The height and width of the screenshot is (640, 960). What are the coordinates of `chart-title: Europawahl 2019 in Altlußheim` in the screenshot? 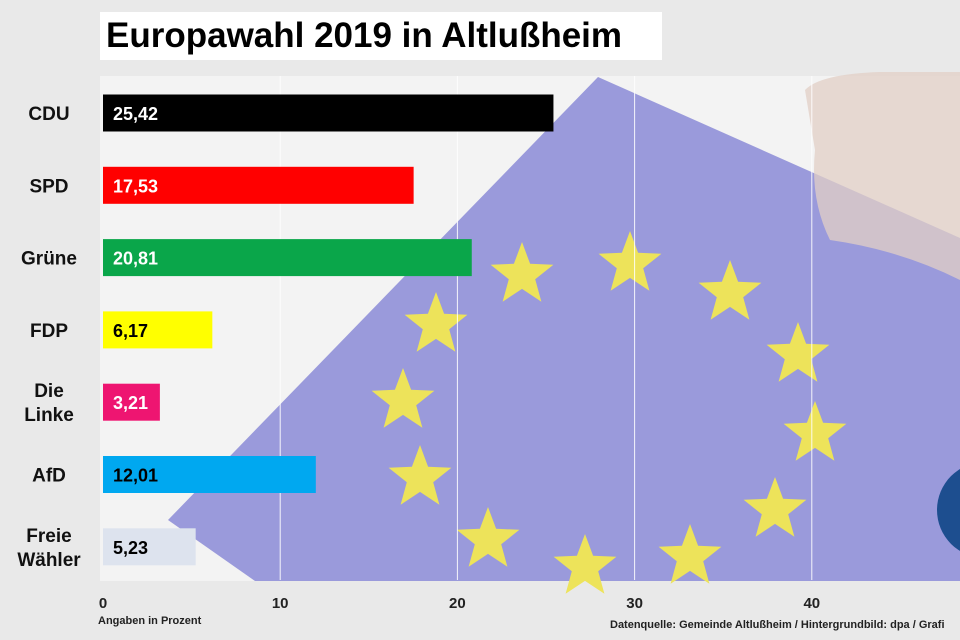 It's located at (364, 35).